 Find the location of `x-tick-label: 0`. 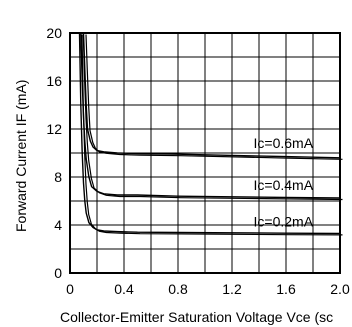

x-tick-label: 0 is located at coordinates (70, 289).